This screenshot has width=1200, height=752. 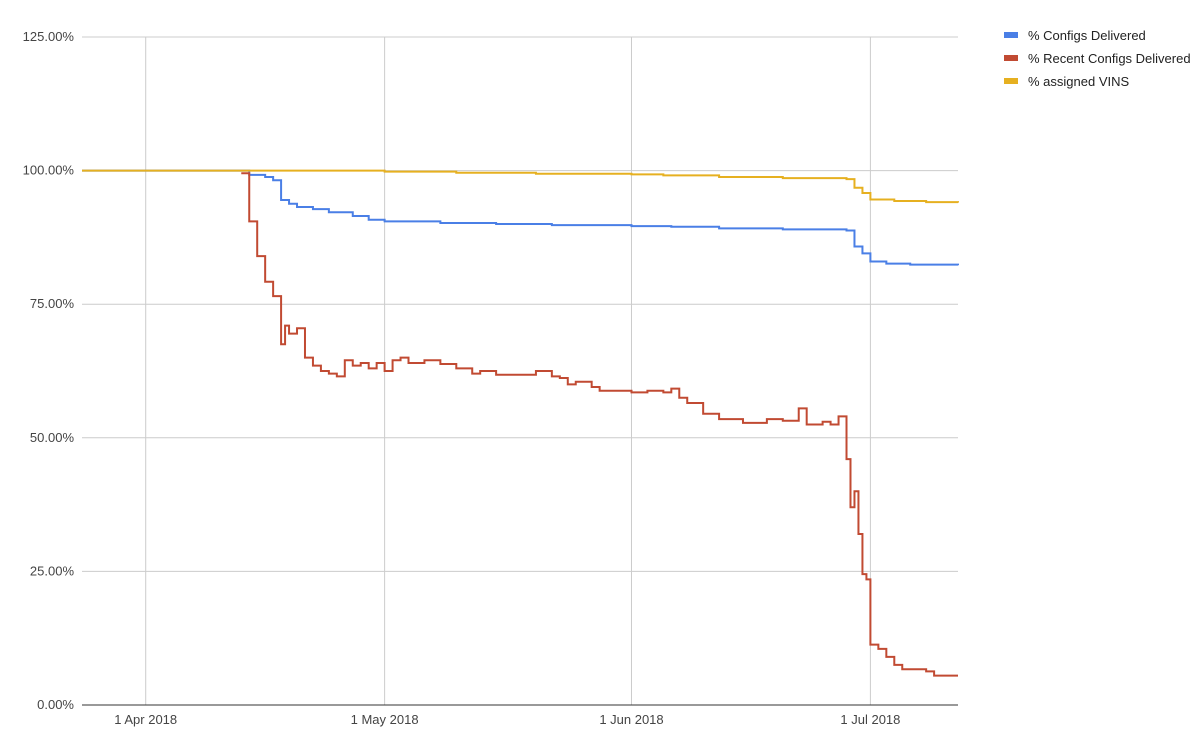 I want to click on y-tick-label: 25.00%, so click(x=52, y=570).